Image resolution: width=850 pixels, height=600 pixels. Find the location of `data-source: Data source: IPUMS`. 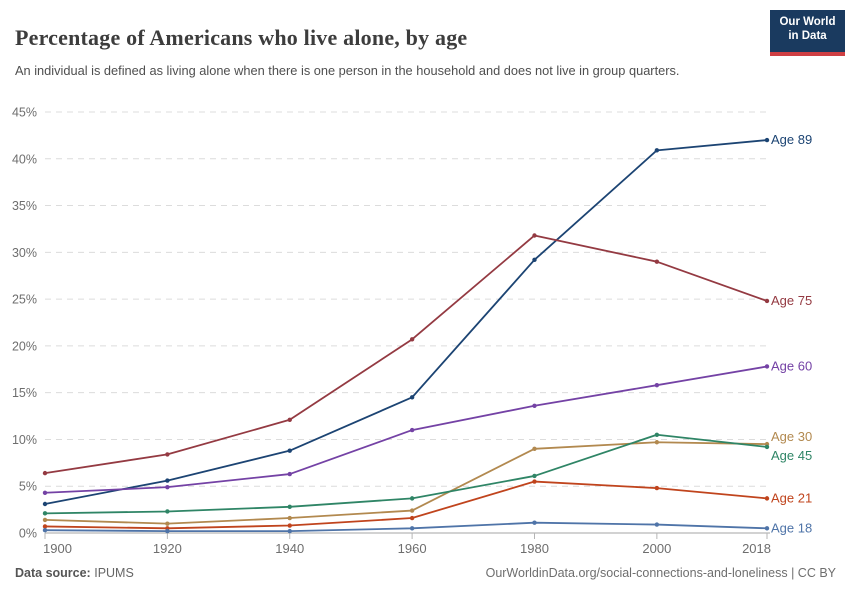

data-source: Data source: IPUMS is located at coordinates (74, 573).